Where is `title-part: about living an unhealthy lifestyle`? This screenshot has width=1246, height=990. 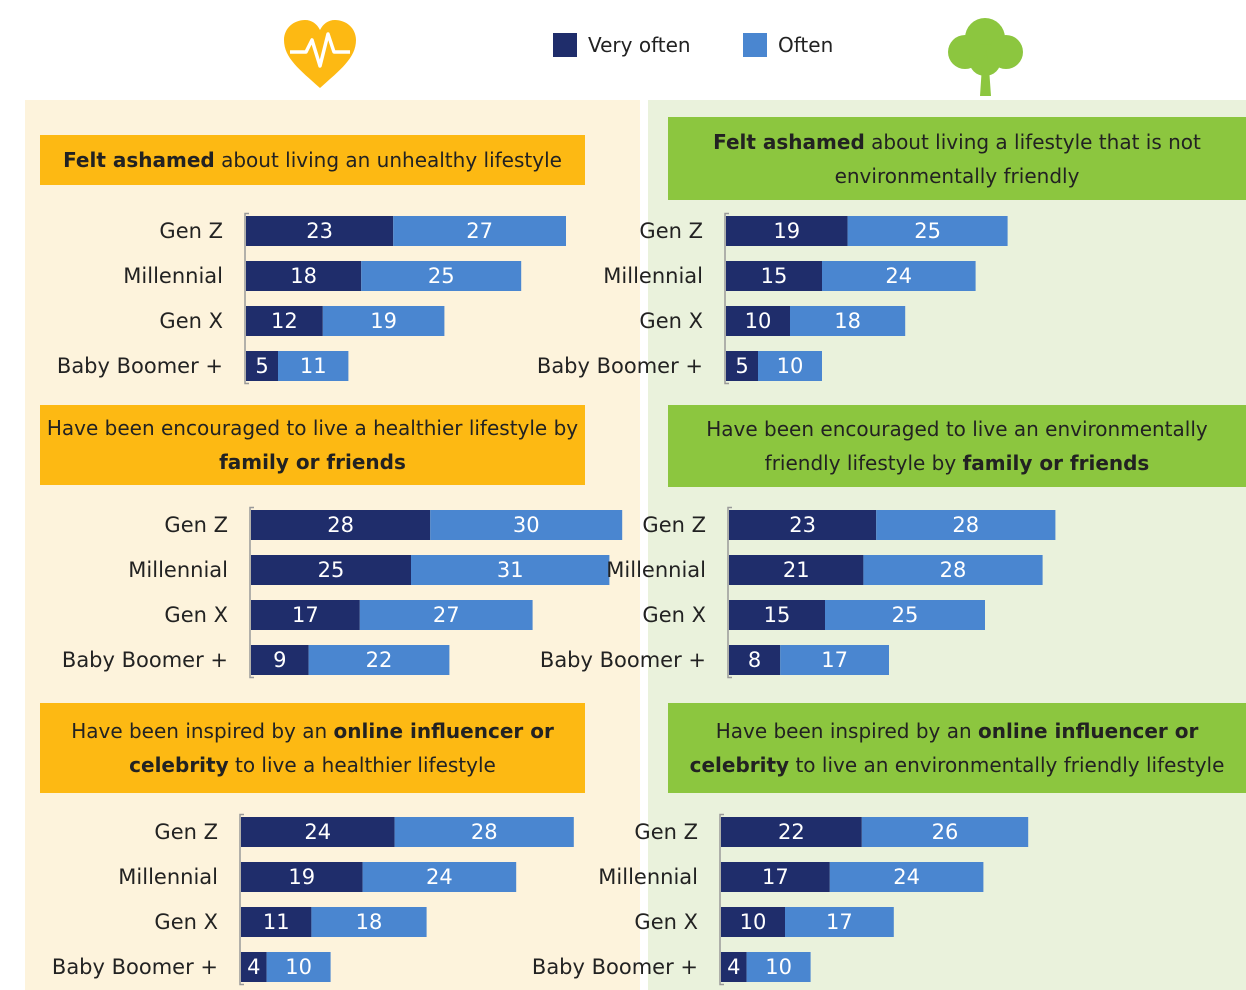
title-part: about living an unhealthy lifestyle is located at coordinates (388, 160).